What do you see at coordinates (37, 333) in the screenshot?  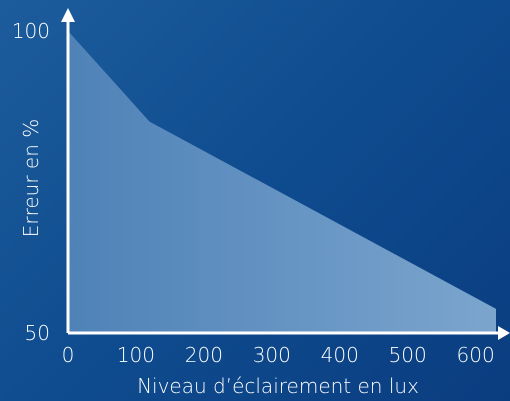 I see `y-tick-label: 50` at bounding box center [37, 333].